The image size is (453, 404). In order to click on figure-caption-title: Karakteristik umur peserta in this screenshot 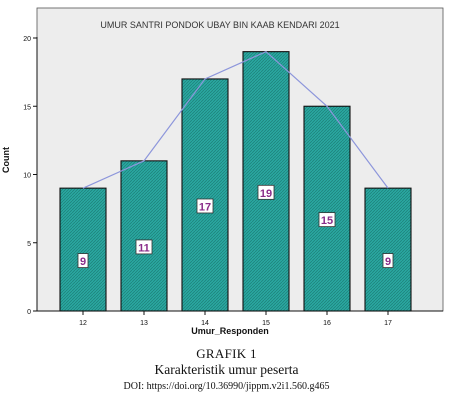, I will do `click(226, 369)`.